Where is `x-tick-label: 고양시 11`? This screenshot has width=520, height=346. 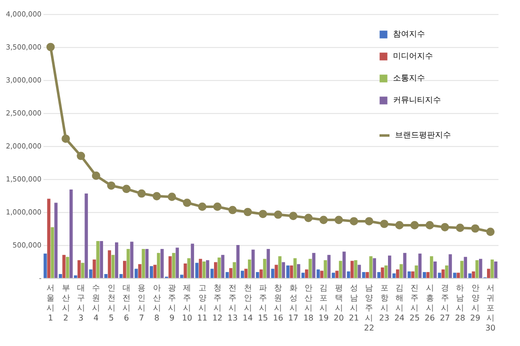
x-tick-label: 고양시 11 is located at coordinates (202, 303).